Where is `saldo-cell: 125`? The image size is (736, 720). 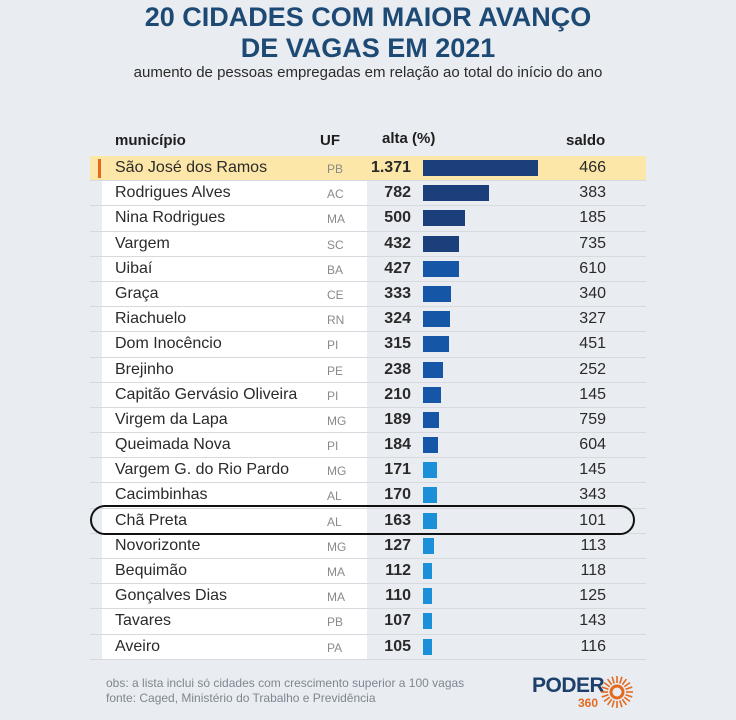
saldo-cell: 125 is located at coordinates (592, 596).